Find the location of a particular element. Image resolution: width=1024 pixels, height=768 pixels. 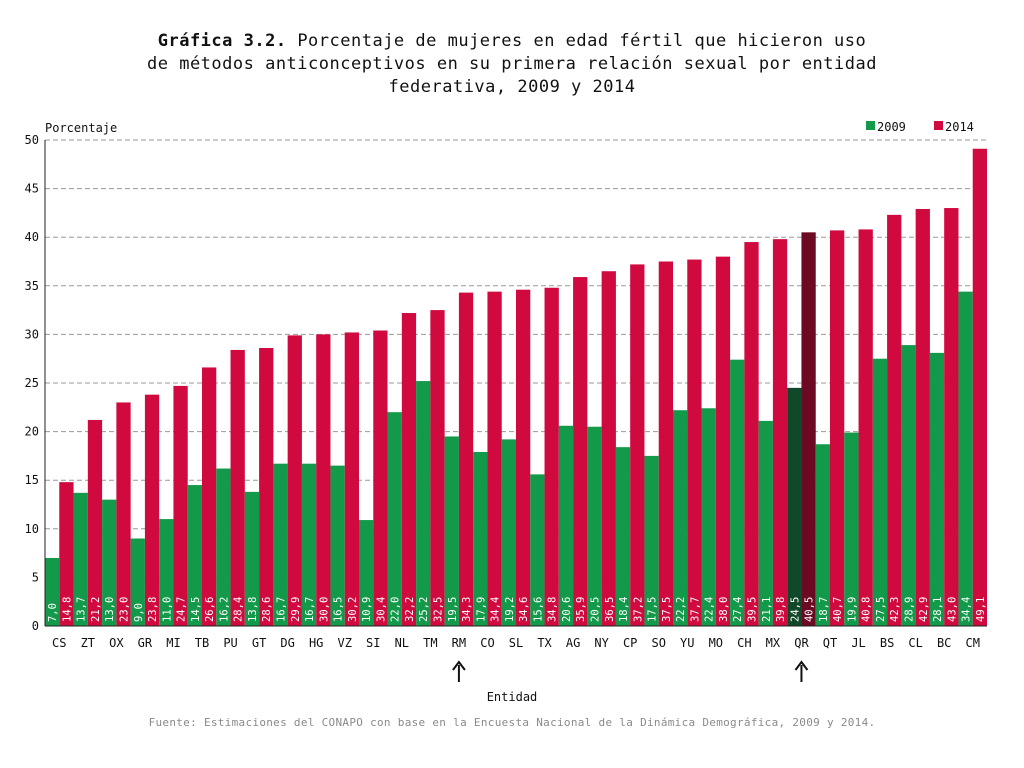

data-label-2009-ag: 20,6 is located at coordinates (567, 609).